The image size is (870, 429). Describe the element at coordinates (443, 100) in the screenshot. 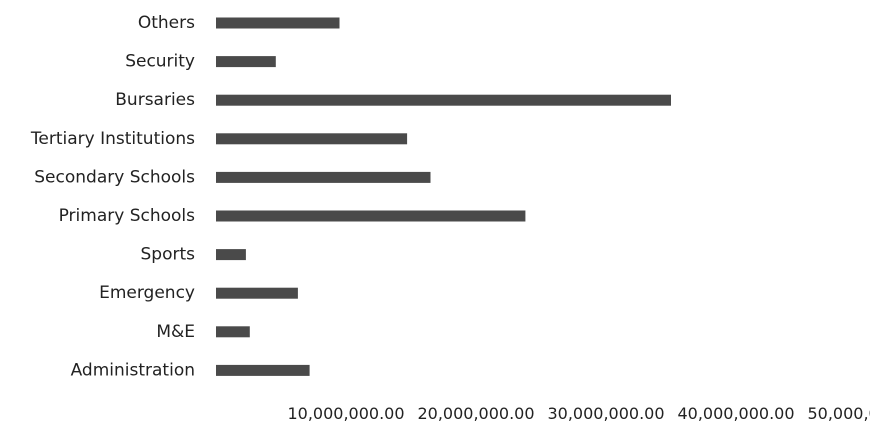

I see `bar-bursaries` at that location.